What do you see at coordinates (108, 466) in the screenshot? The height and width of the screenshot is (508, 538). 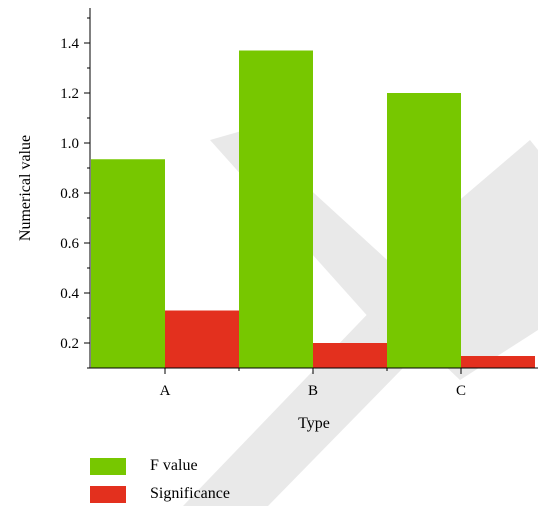 I see `legend-swatch-f-value` at bounding box center [108, 466].